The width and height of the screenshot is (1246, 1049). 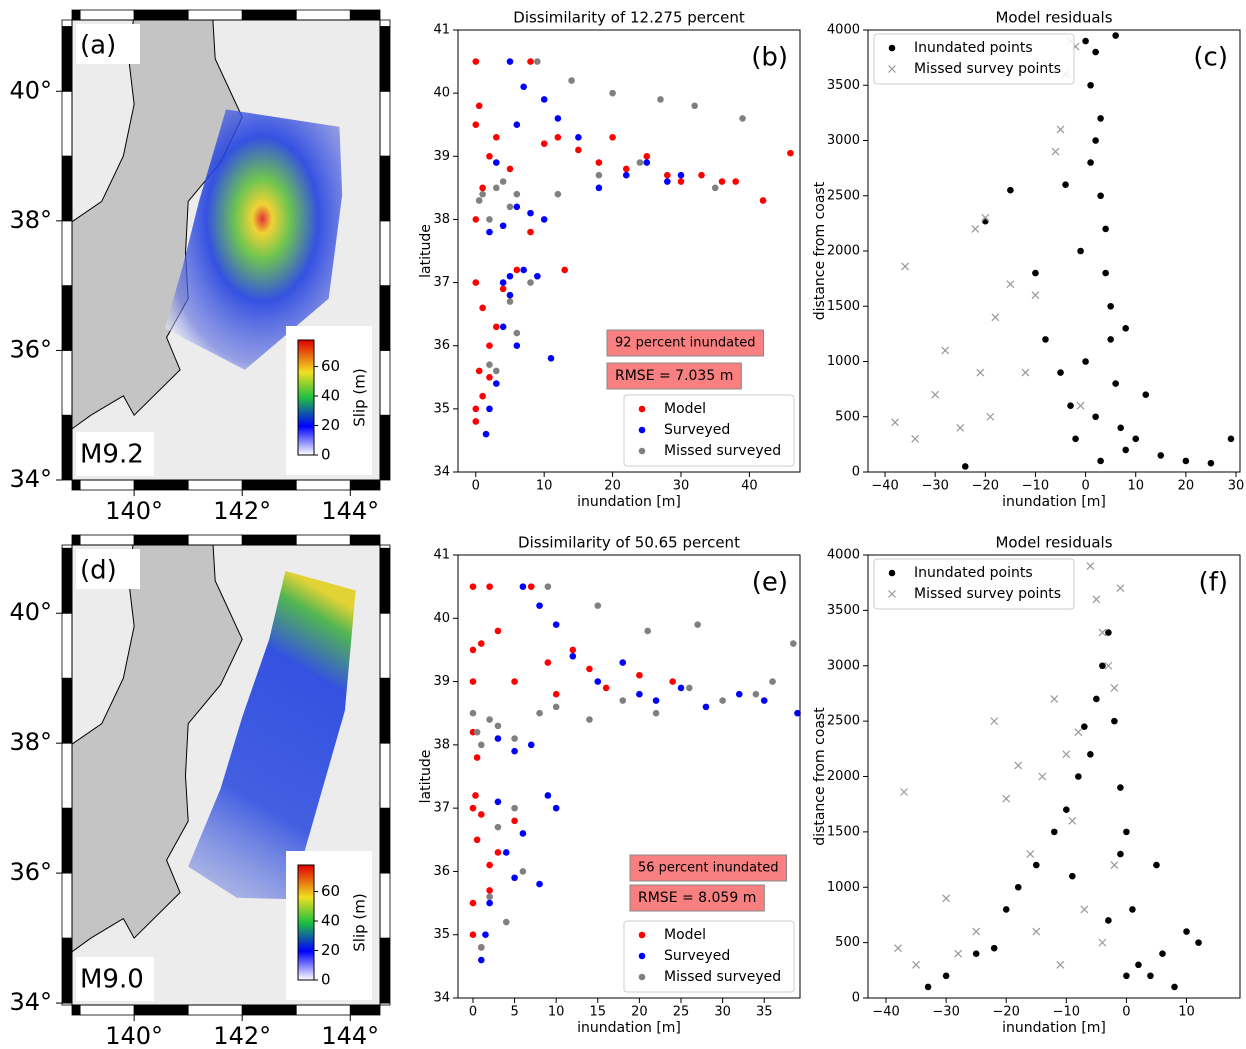 I want to click on x-tick-label: 0, so click(x=1126, y=1012).